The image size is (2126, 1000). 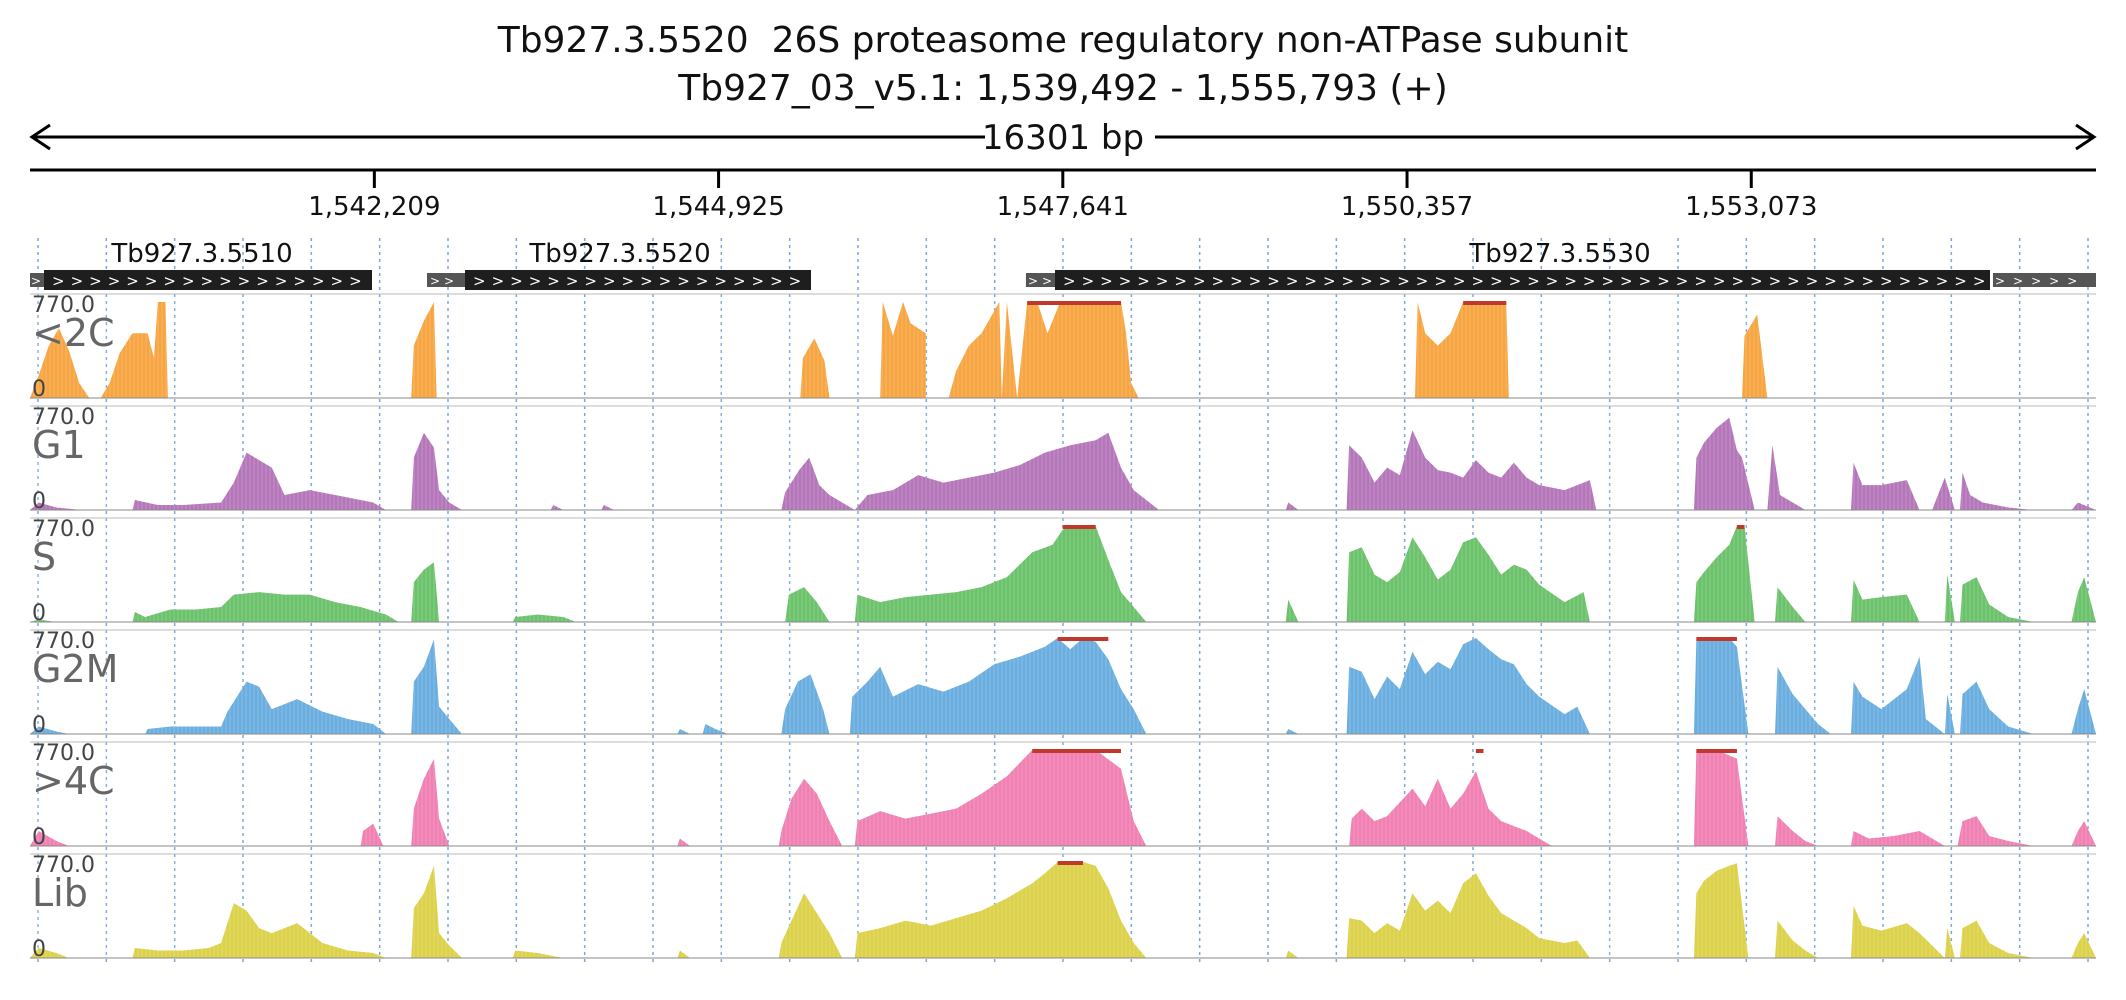 What do you see at coordinates (1407, 207) in the screenshot?
I see `ruler-tick-label: 1,550,357` at bounding box center [1407, 207].